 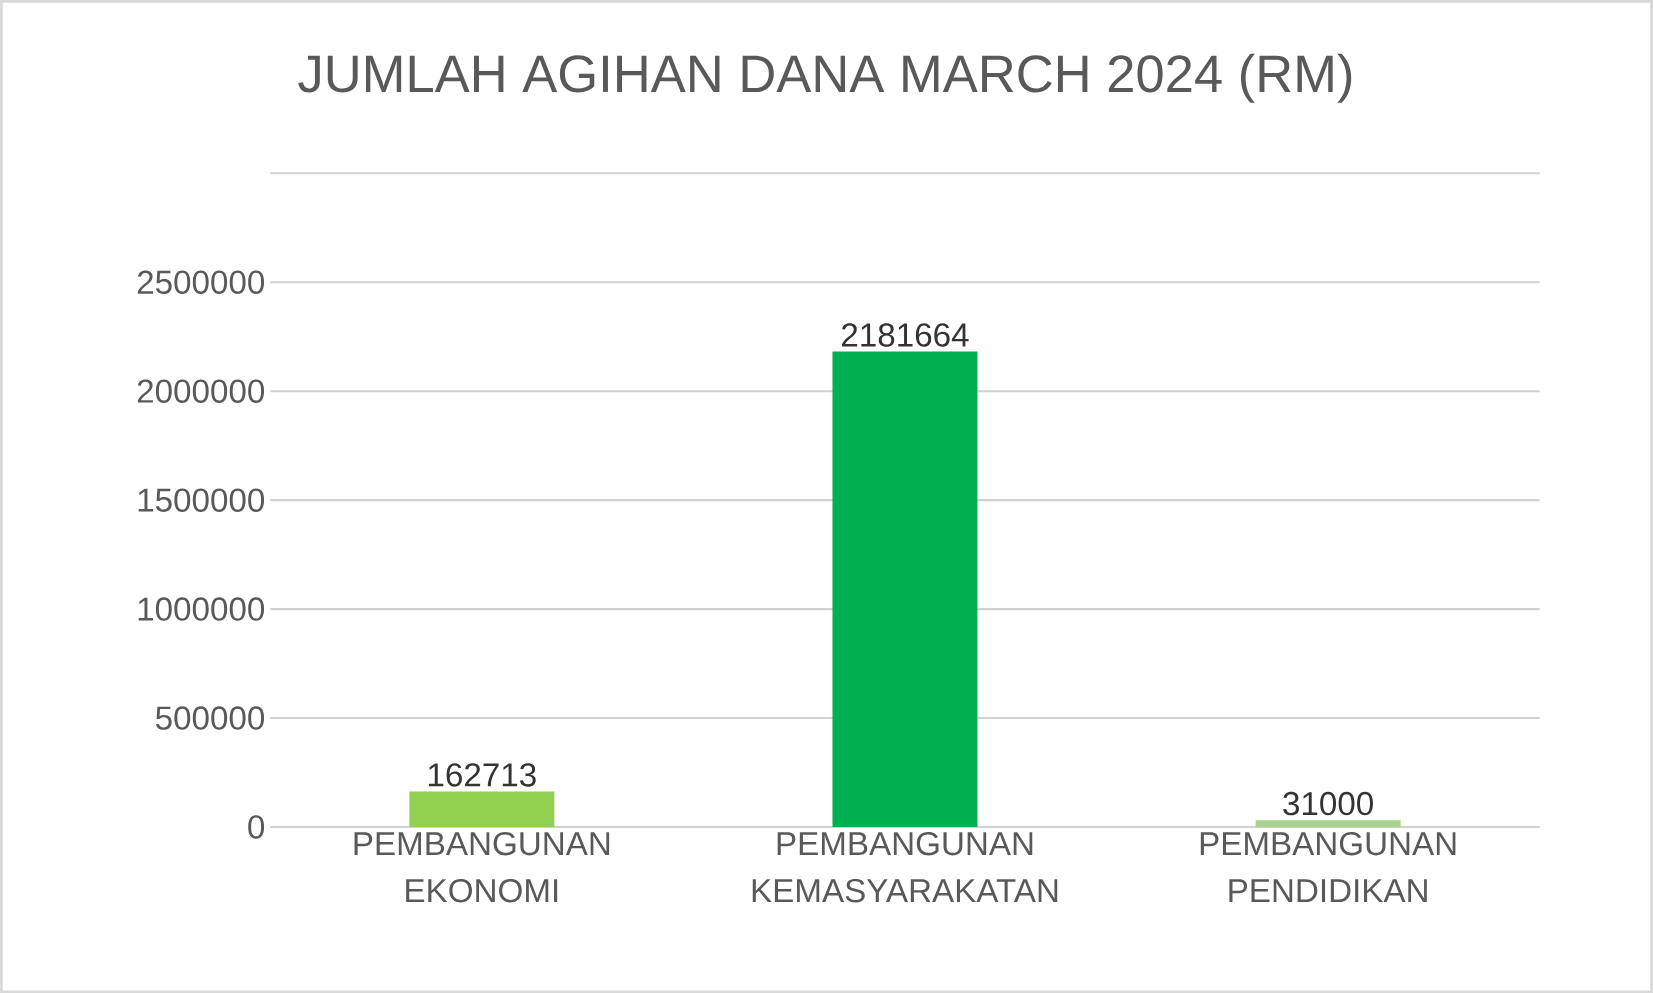 I want to click on data-label: 2181664, so click(x=905, y=335).